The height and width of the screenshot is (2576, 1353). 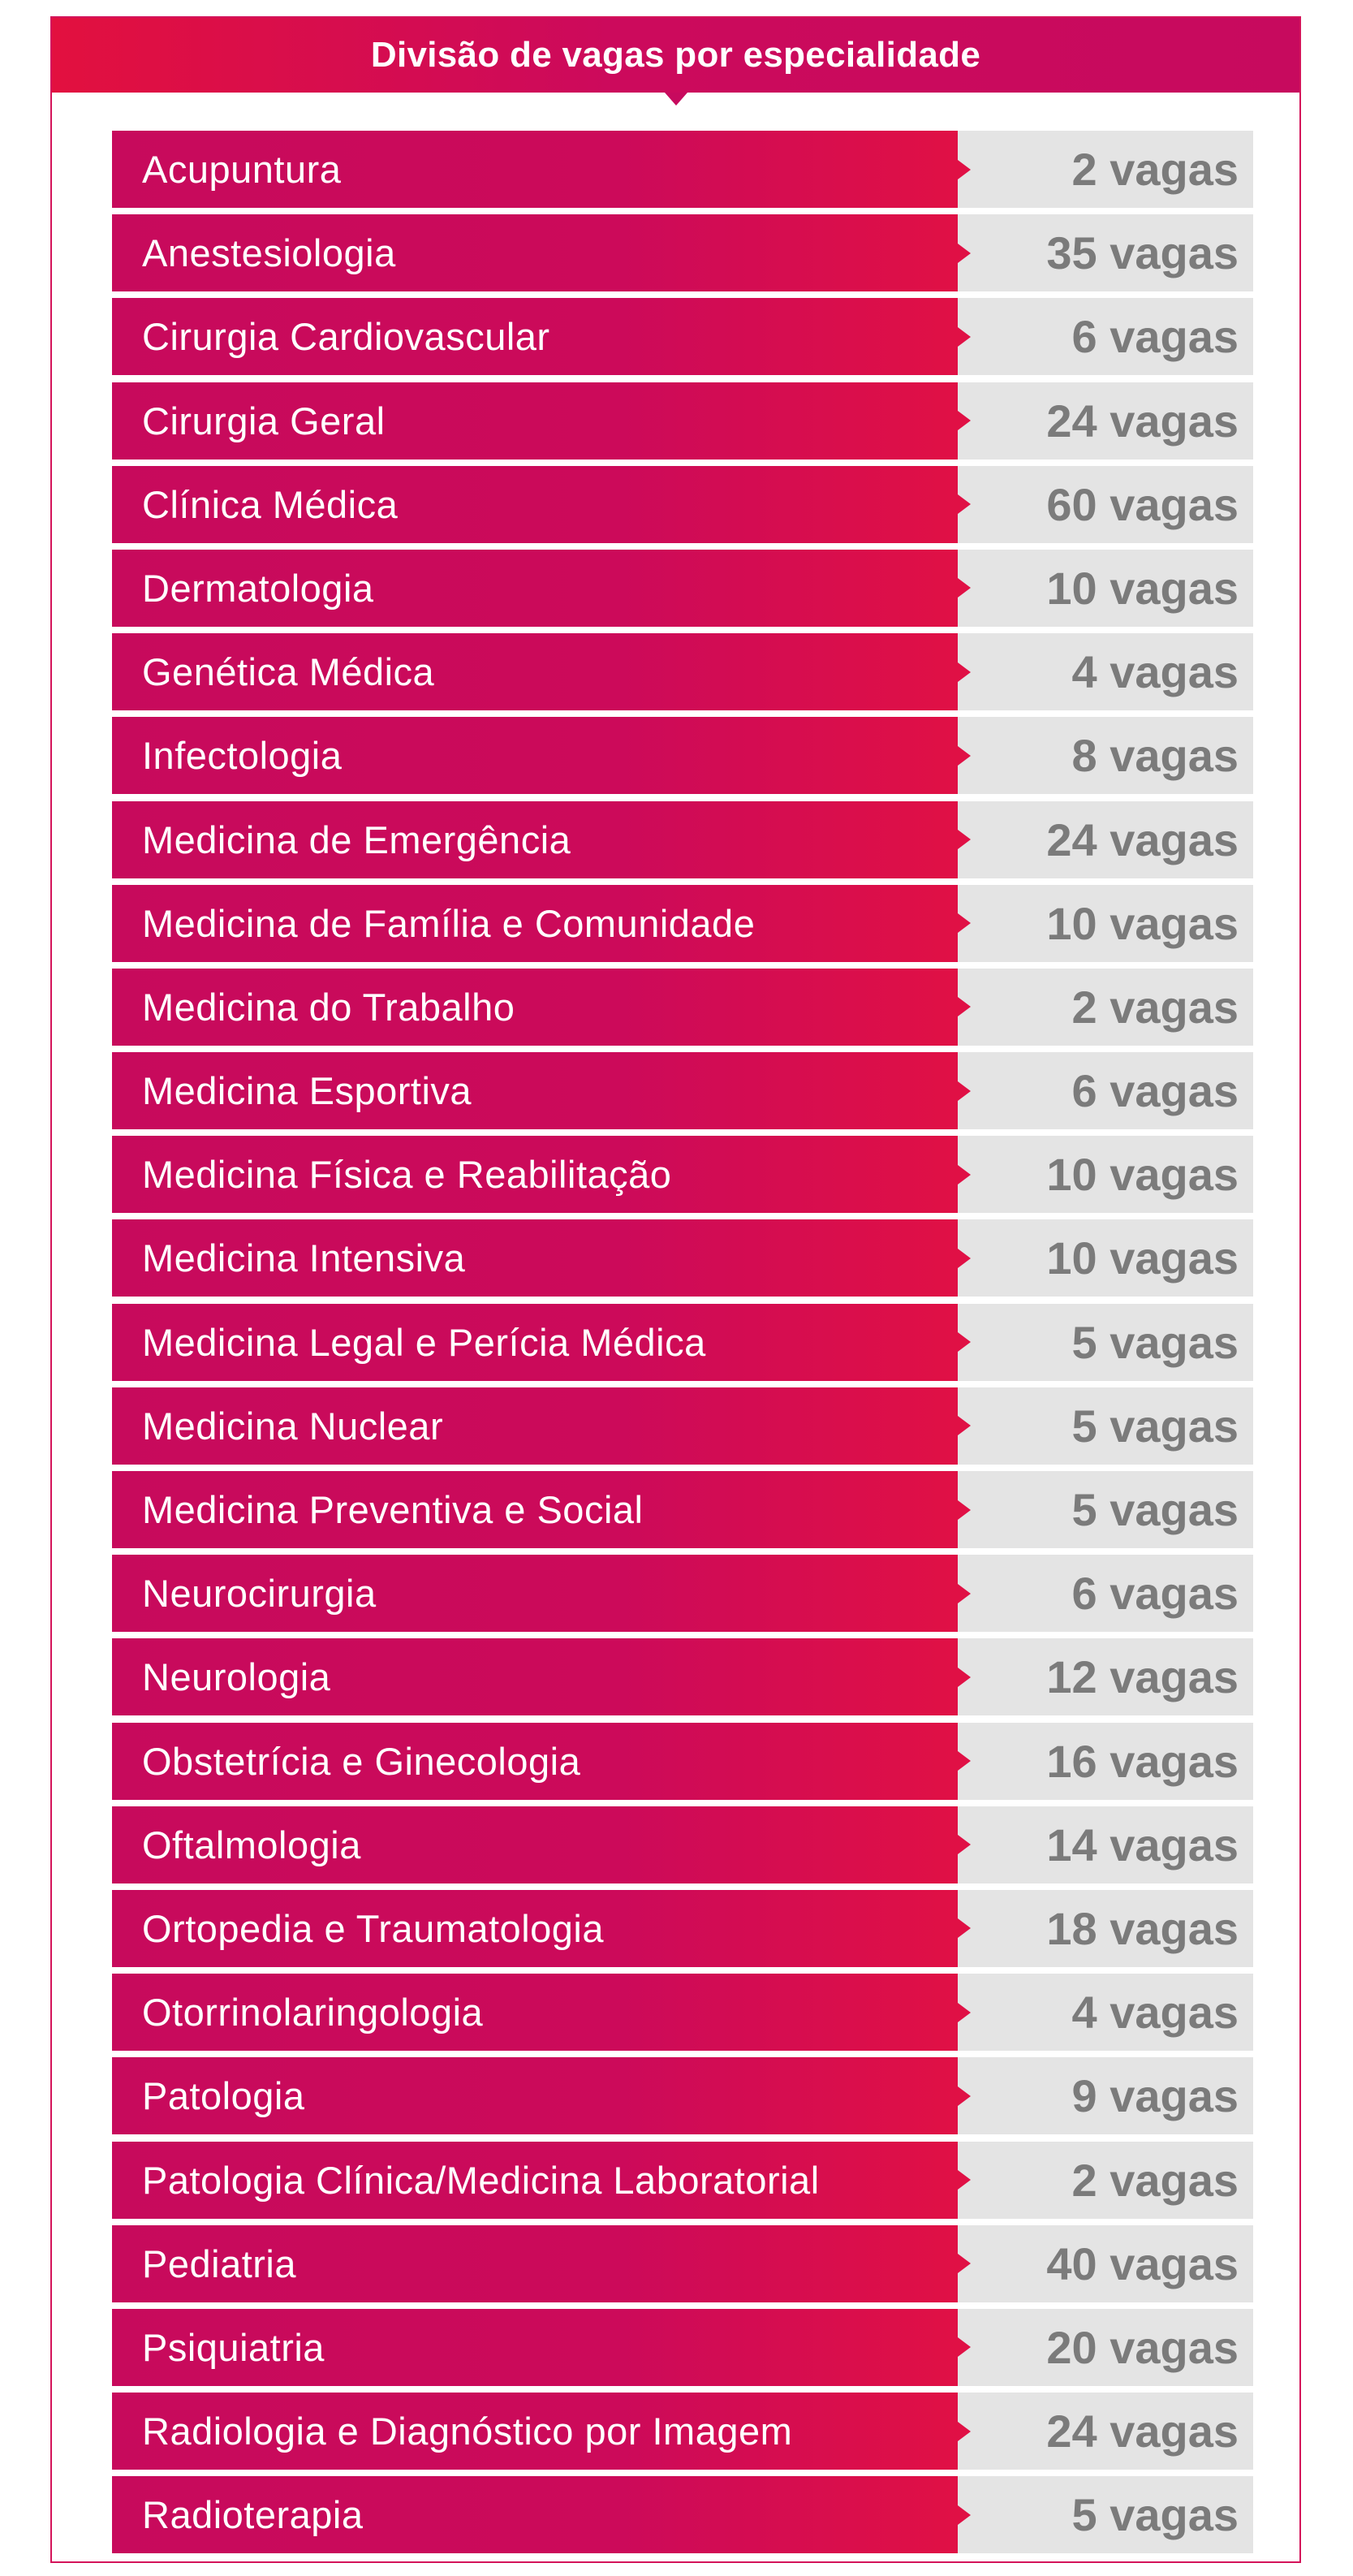 I want to click on page-title: Divisão de vagas por especialidade, so click(x=676, y=55).